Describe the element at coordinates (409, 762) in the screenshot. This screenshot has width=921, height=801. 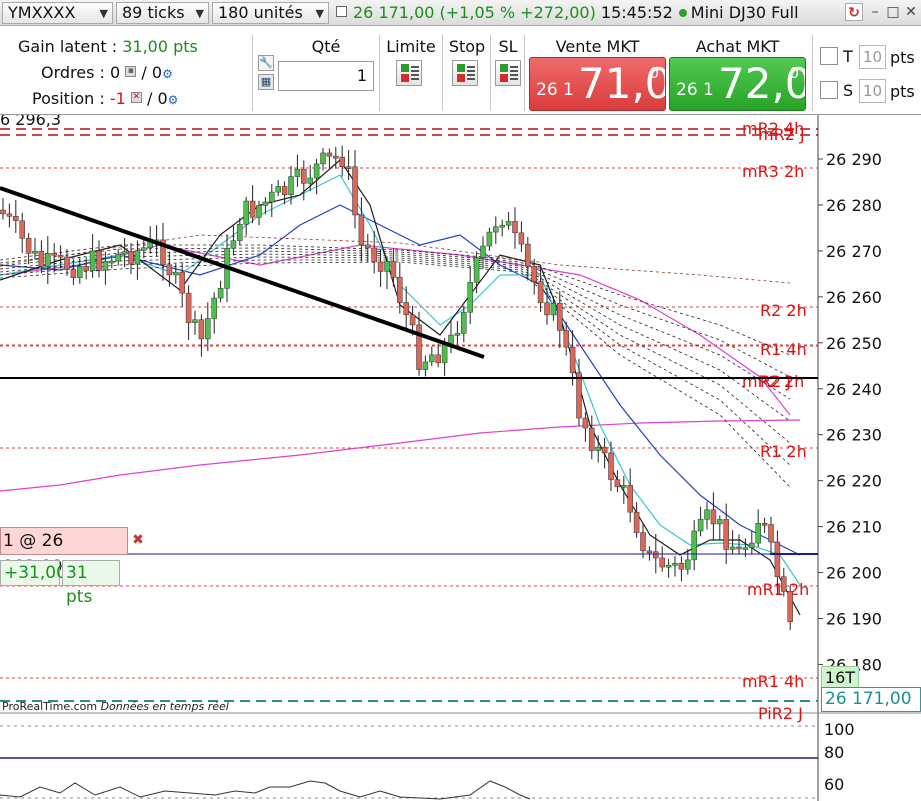
I see `indicator-pane` at that location.